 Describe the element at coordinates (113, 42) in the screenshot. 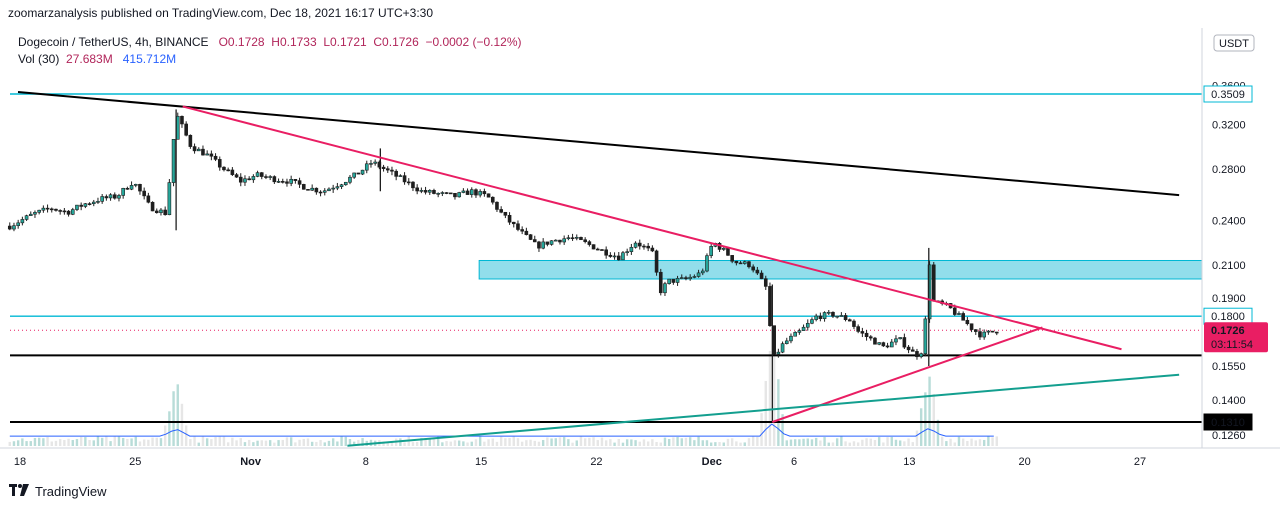

I see `legend-symbol: Dogecoin / TetherUS, 4h, BINANCE` at that location.